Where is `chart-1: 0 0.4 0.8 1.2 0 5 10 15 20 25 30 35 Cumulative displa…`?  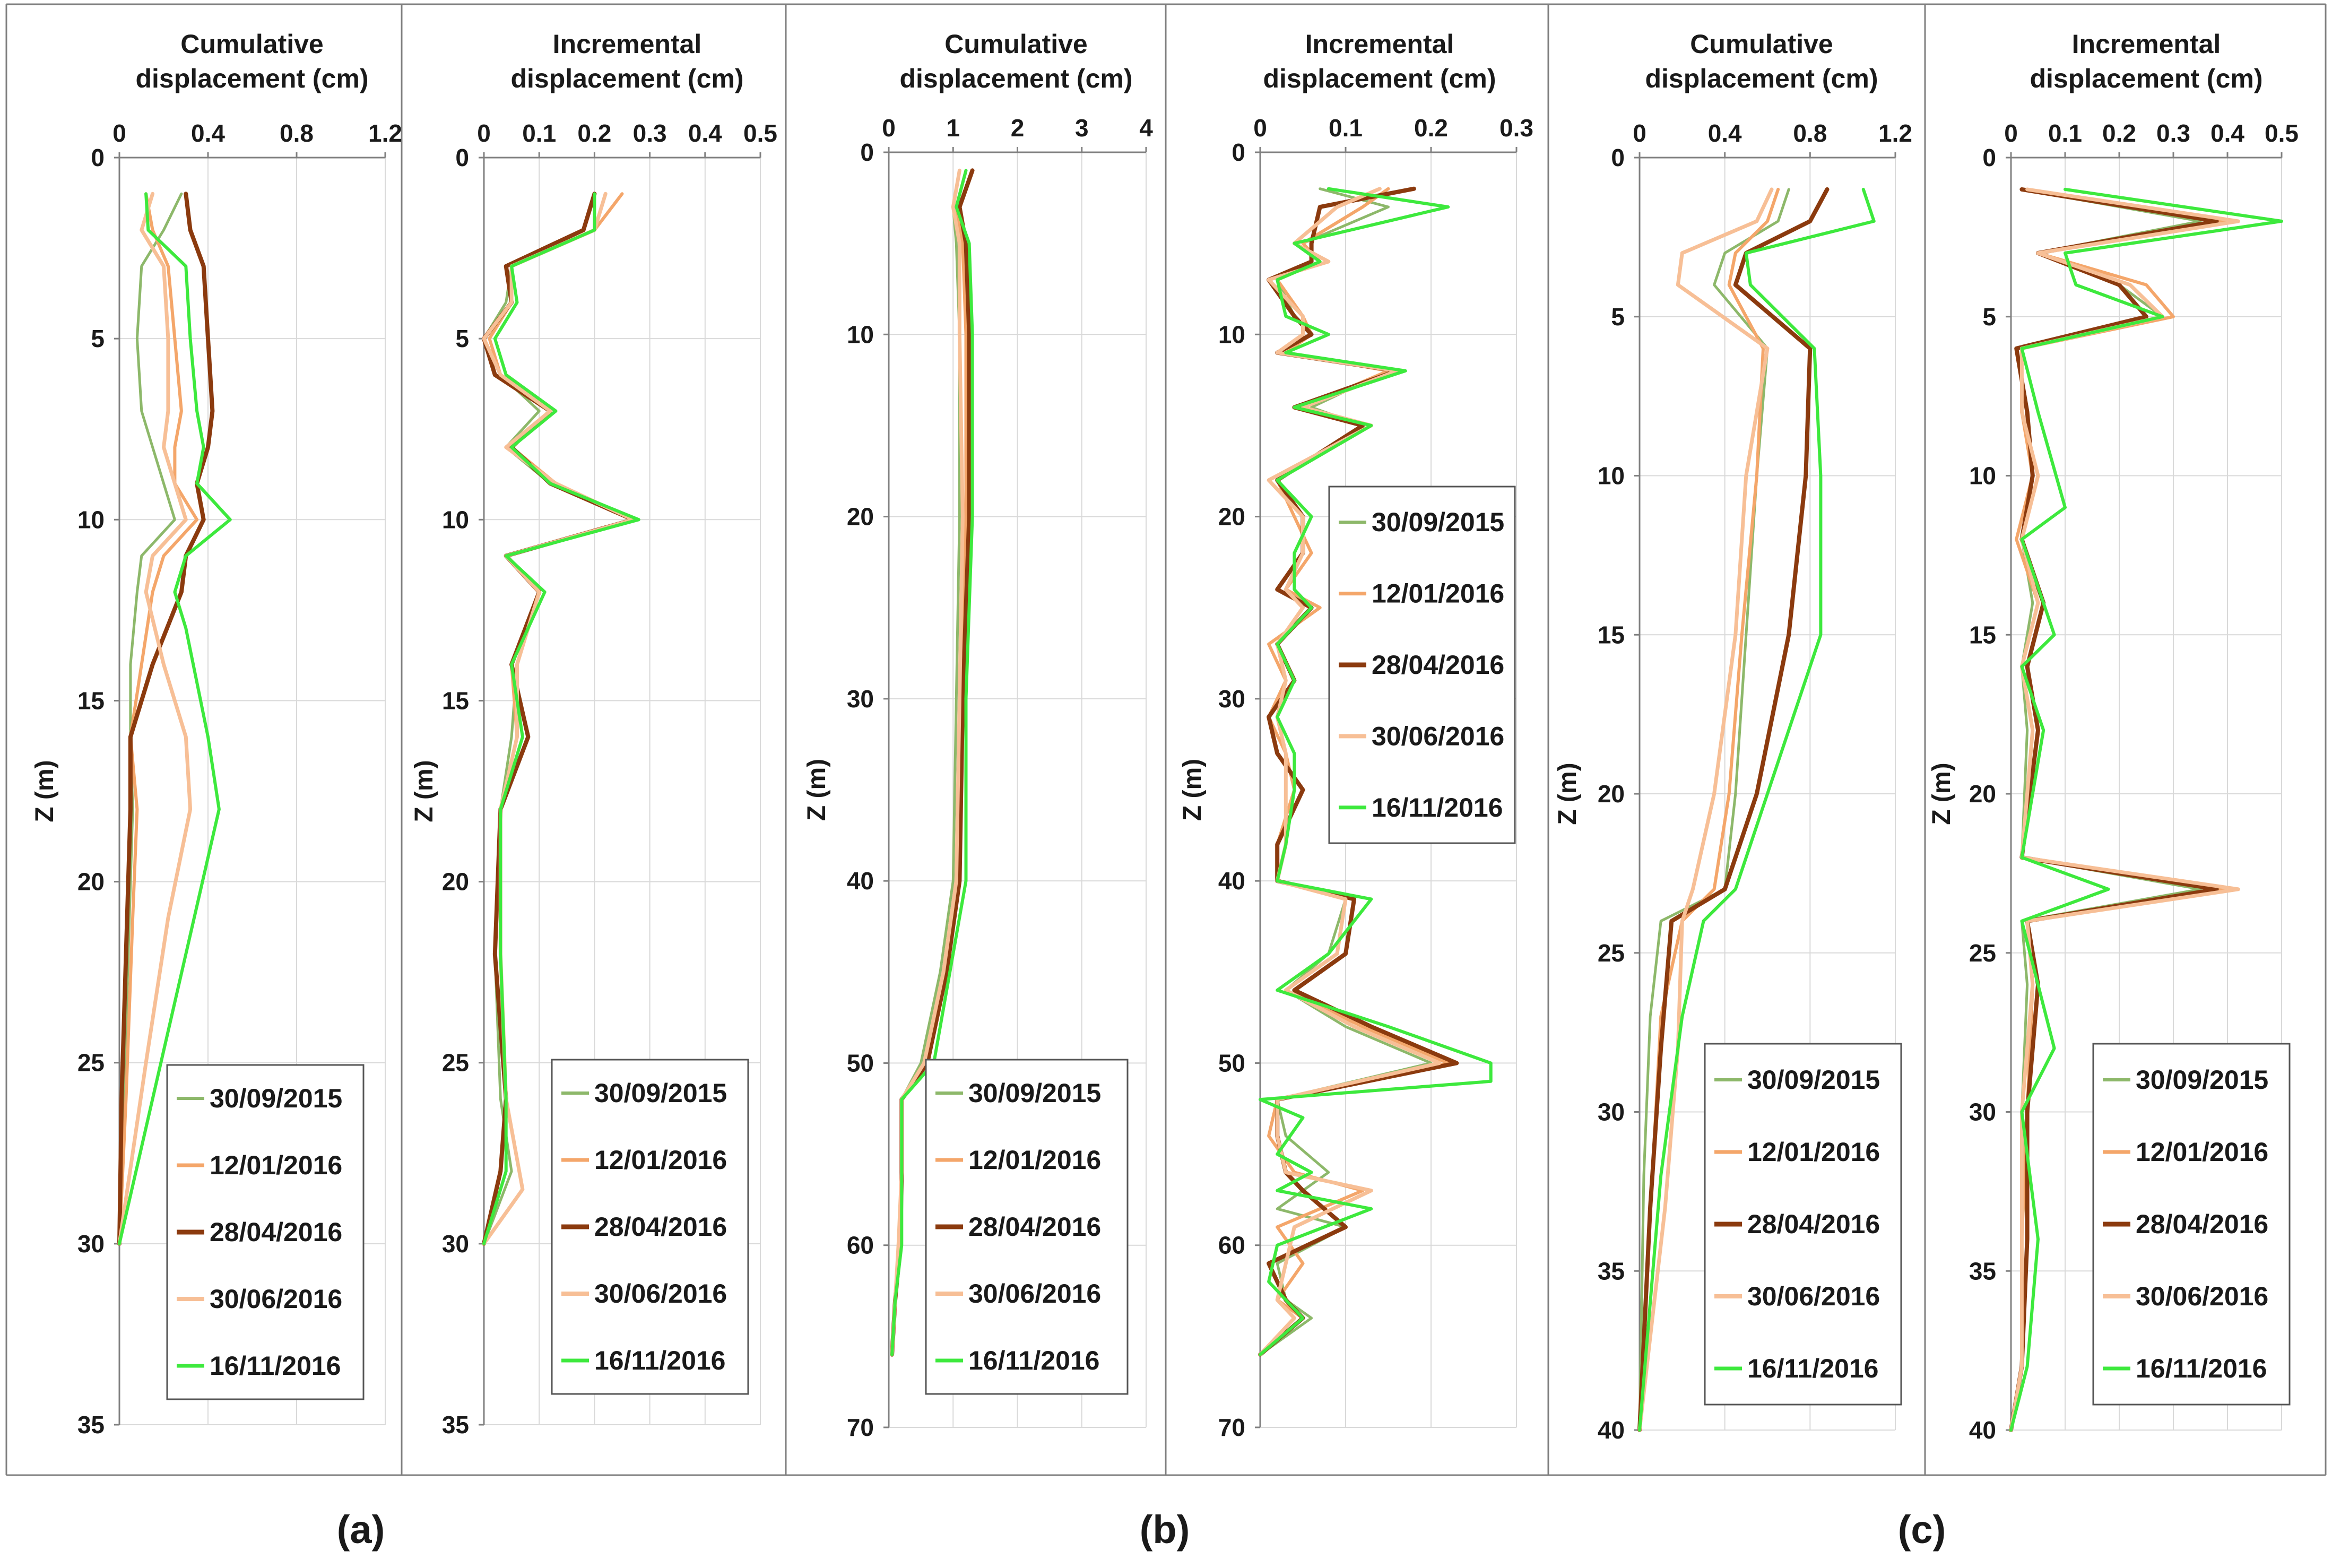
chart-1: 0 0.4 0.8 1.2 0 5 10 15 20 25 30 35 Cumulative displa… is located at coordinates (216, 734).